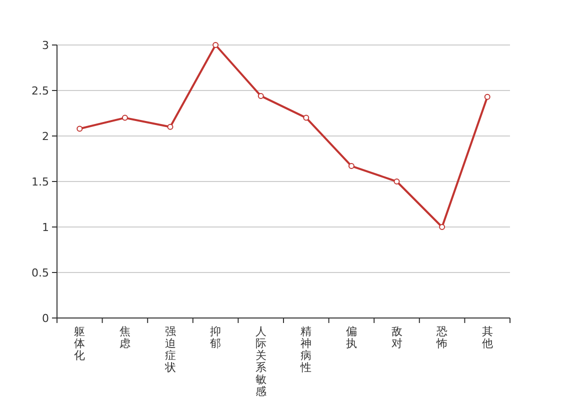  I want to click on x-tick-label: 精神病性, so click(306, 349).